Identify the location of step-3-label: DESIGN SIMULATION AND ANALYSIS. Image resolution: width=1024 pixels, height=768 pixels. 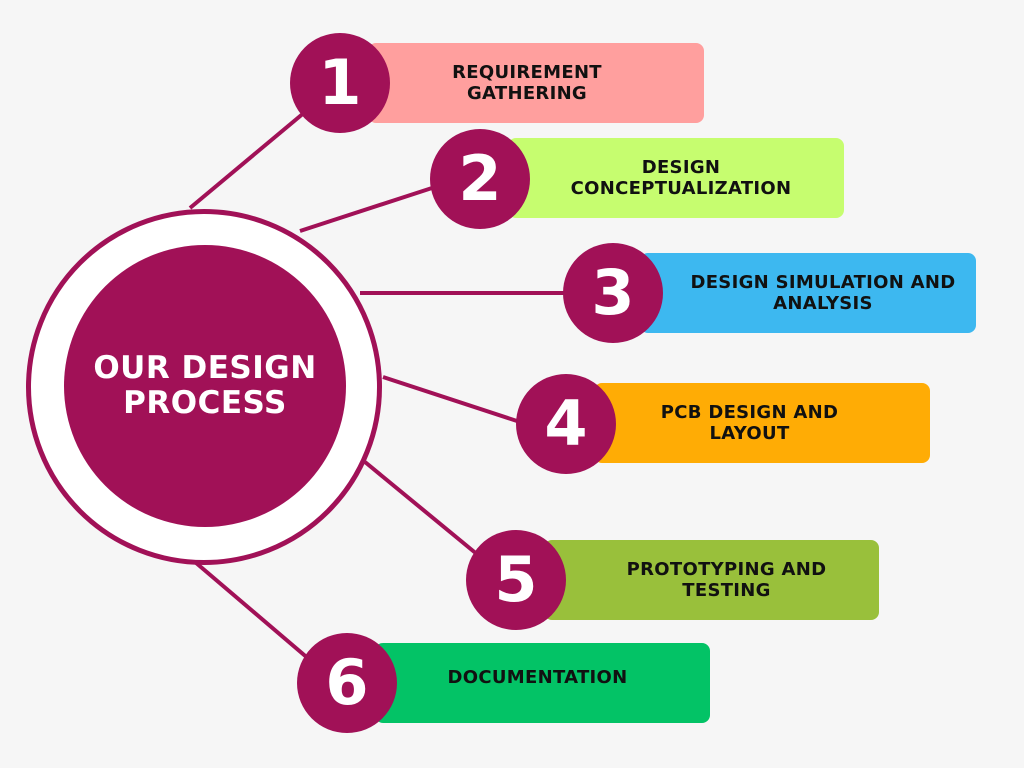
(823, 292).